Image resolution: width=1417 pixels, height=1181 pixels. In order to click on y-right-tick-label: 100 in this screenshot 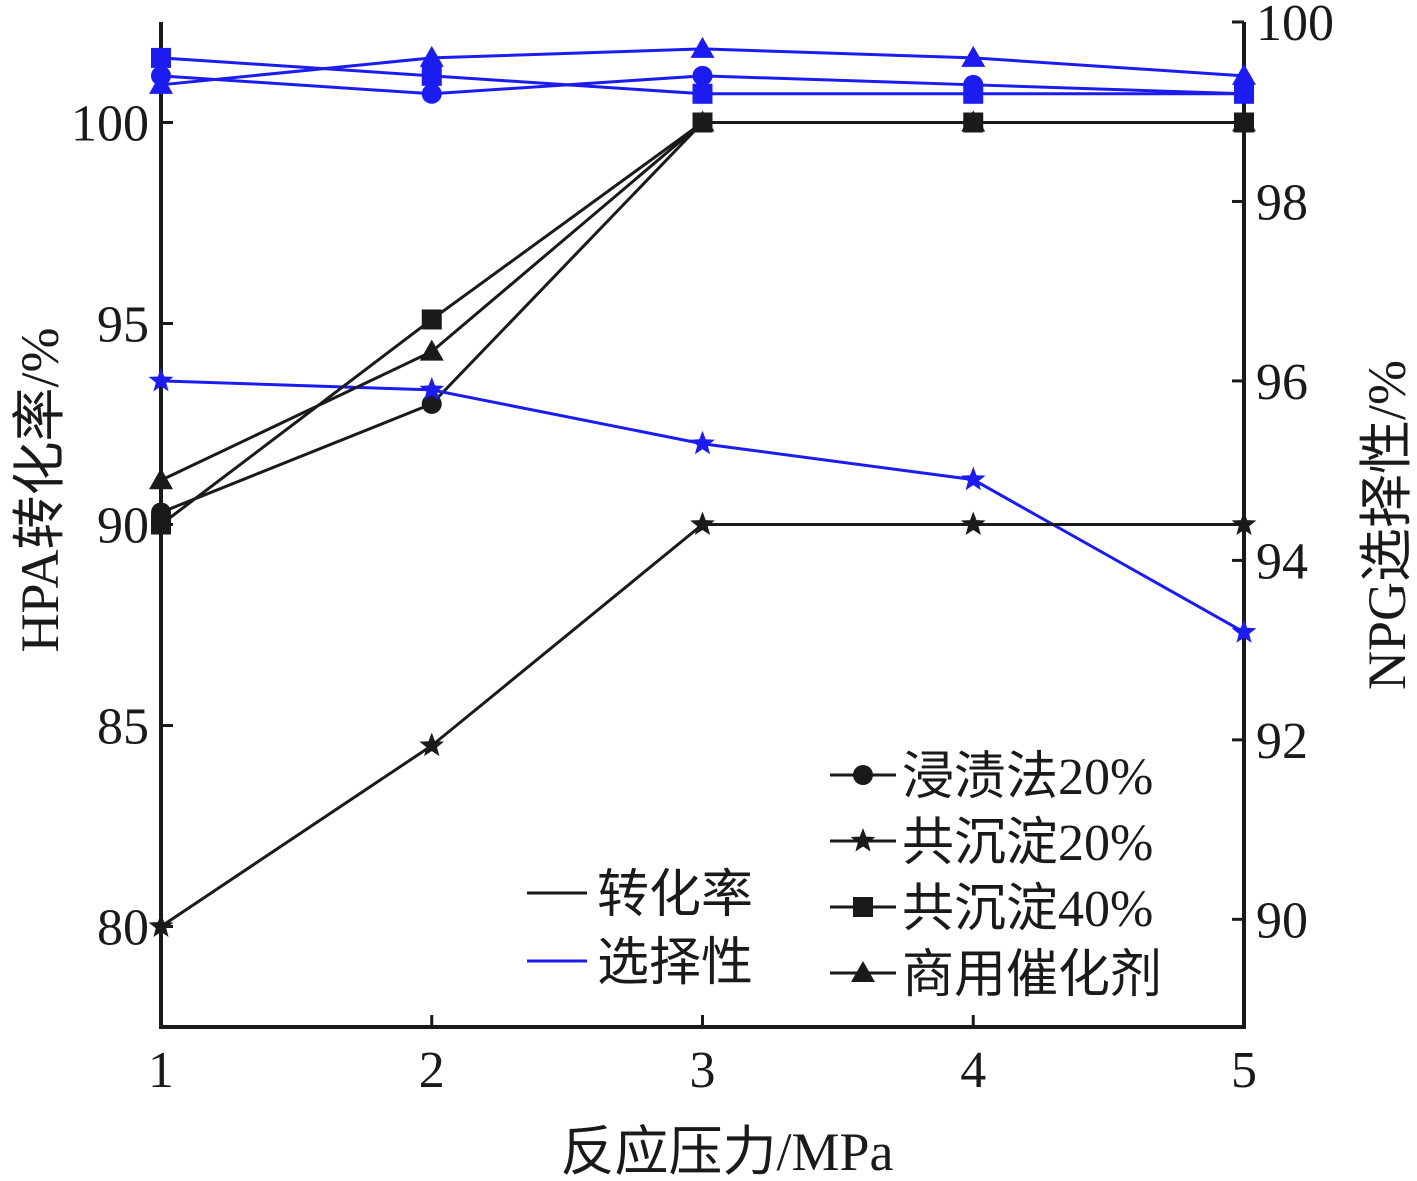, I will do `click(1295, 26)`.